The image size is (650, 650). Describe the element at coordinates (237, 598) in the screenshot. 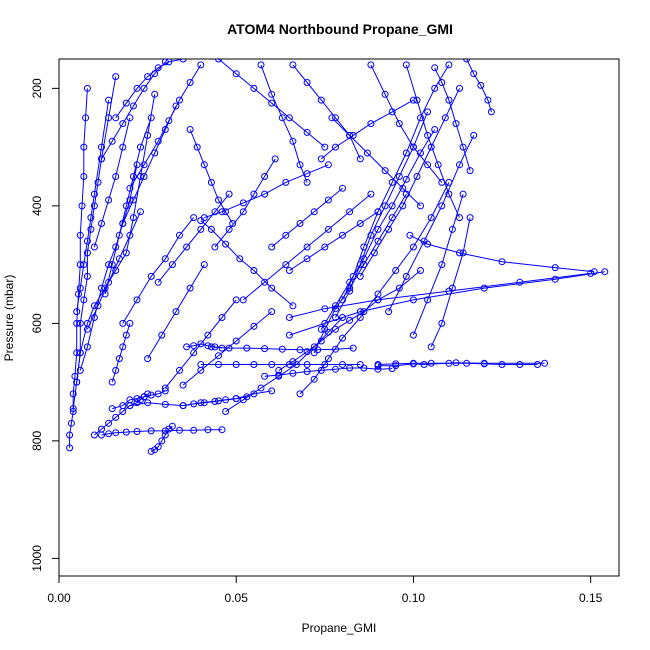

I see `x-tick-label: 0.05` at that location.